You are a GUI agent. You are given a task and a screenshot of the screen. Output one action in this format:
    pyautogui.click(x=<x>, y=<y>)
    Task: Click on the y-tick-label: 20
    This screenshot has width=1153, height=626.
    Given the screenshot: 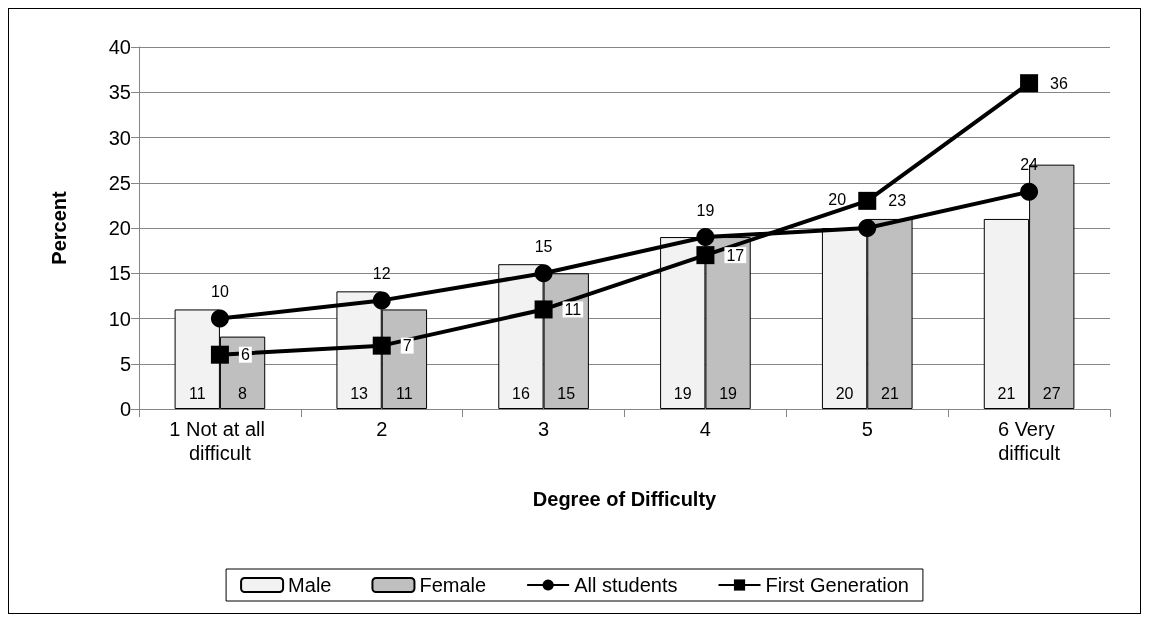 What is the action you would take?
    pyautogui.click(x=119, y=228)
    